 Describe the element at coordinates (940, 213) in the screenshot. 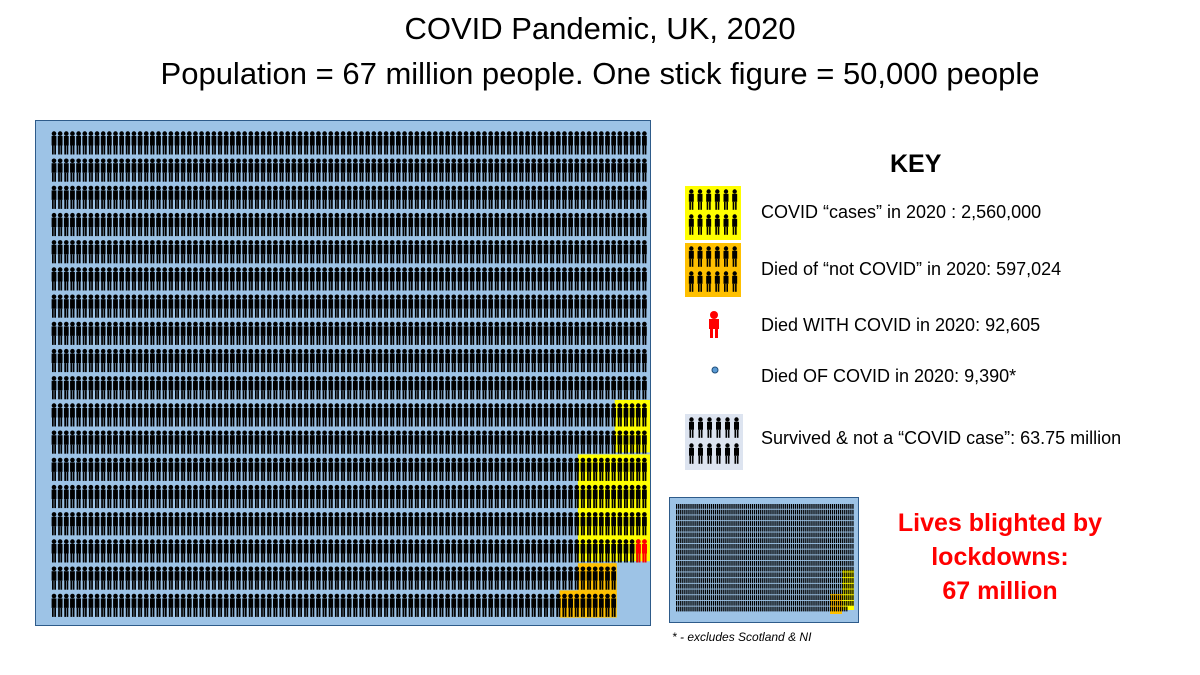

I see `key-item-cases: COVID “cases” in 2020 : 2,560,000` at that location.